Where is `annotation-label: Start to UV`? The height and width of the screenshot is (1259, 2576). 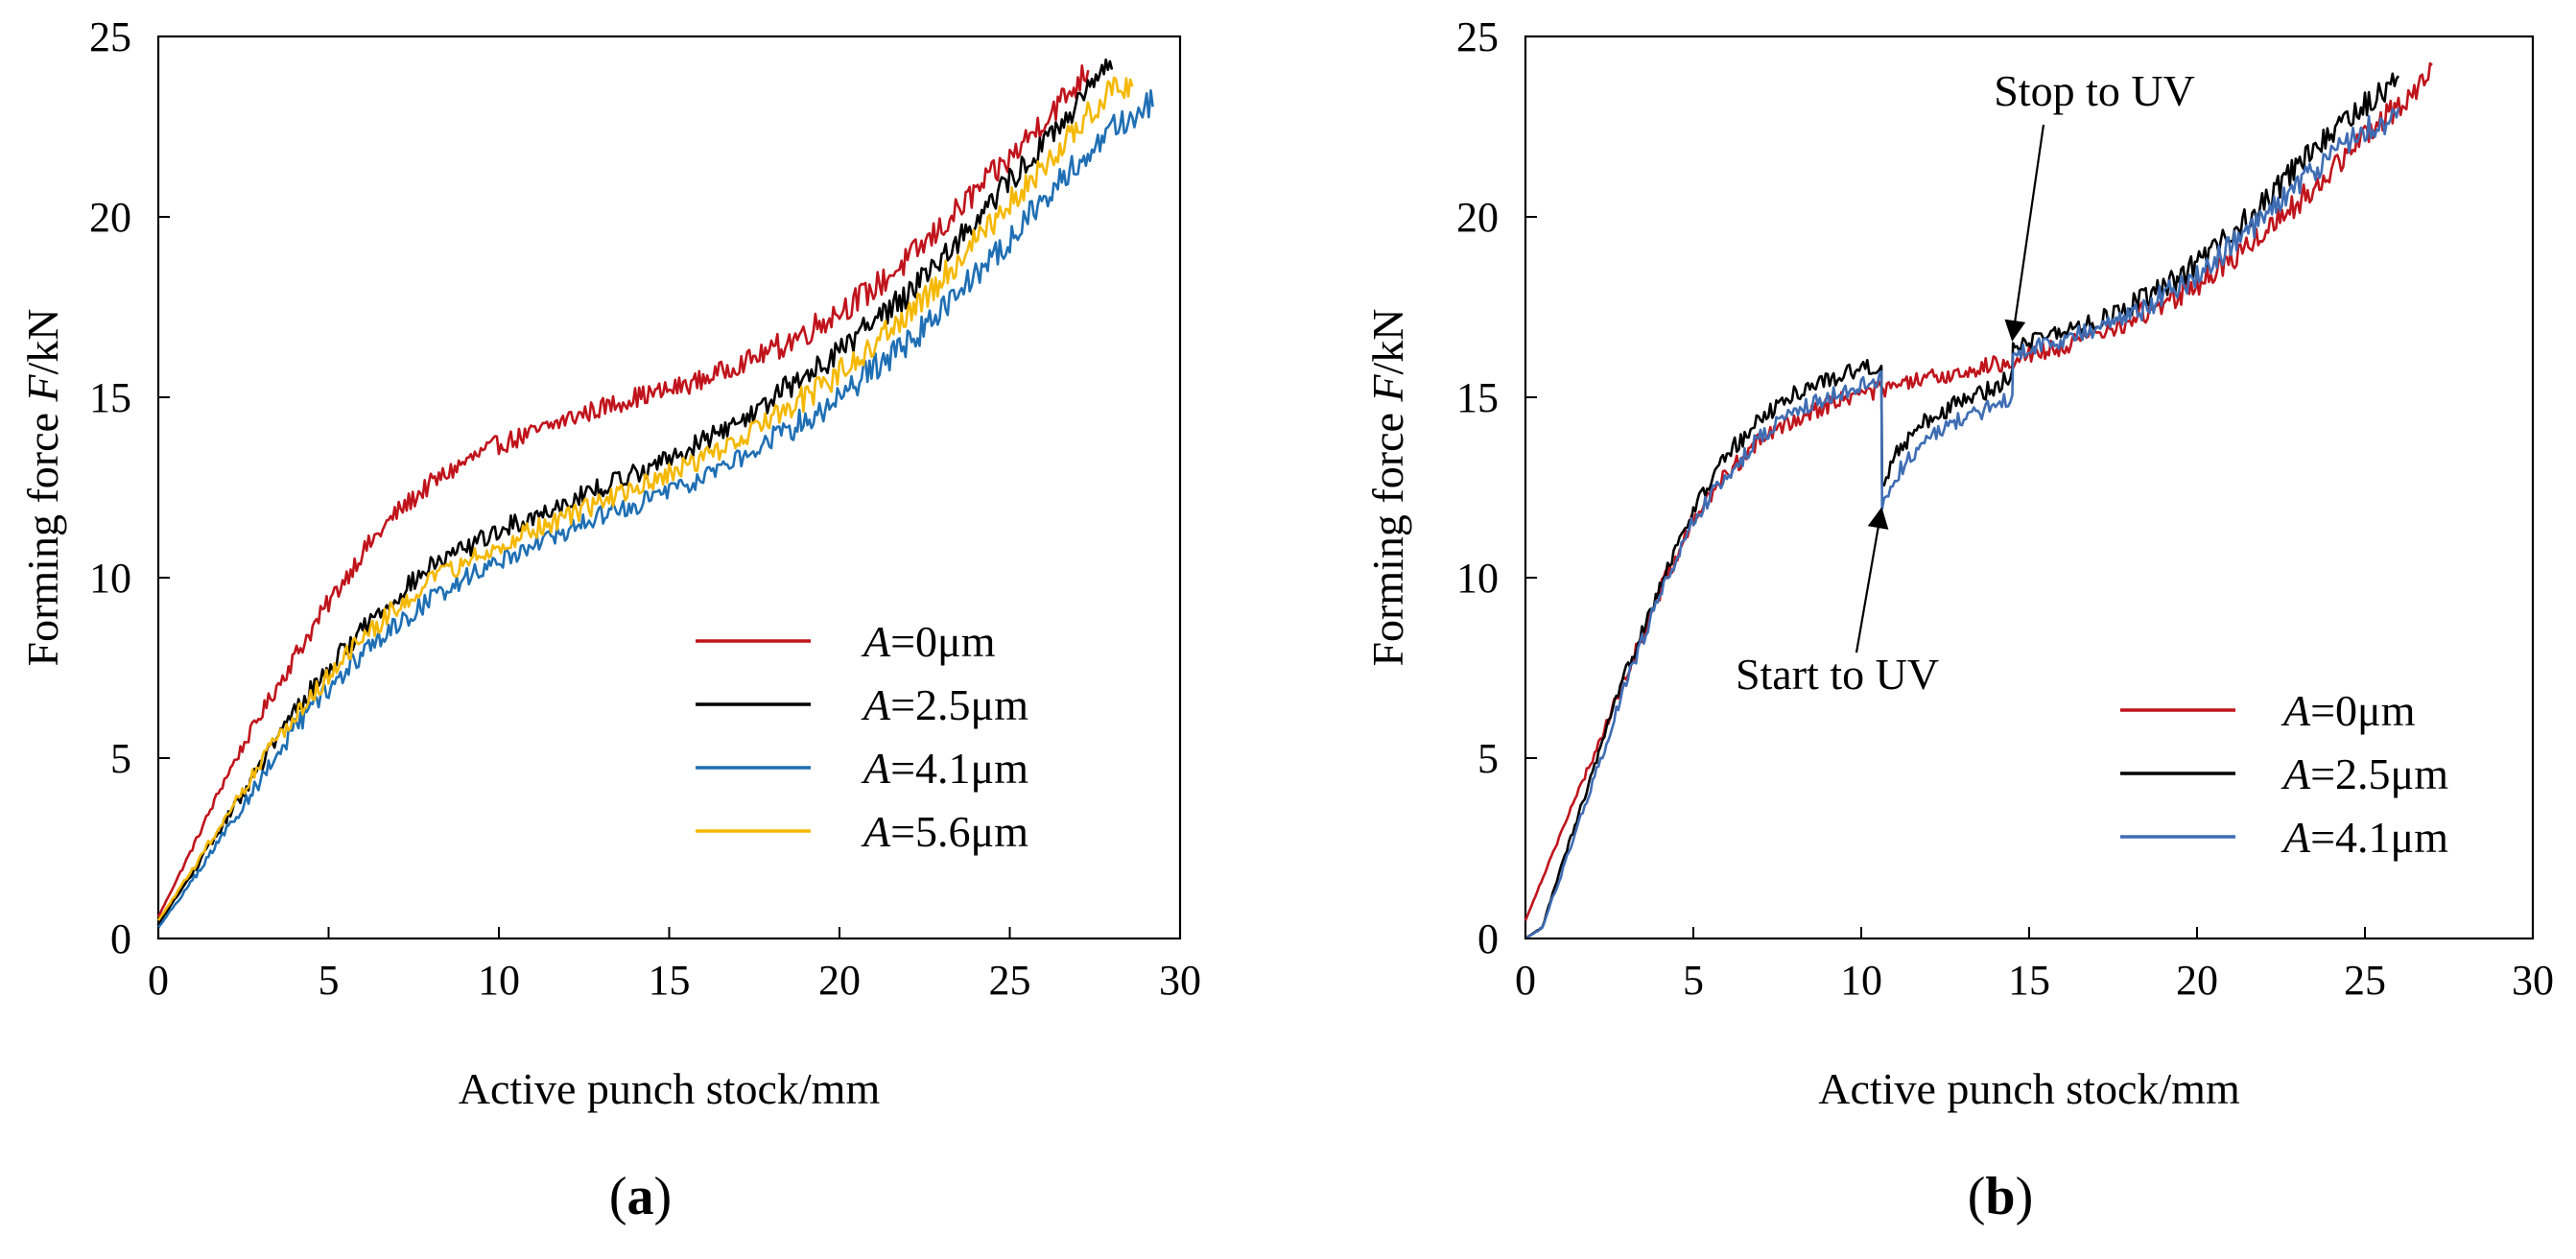
annotation-label: Start to UV is located at coordinates (1838, 674).